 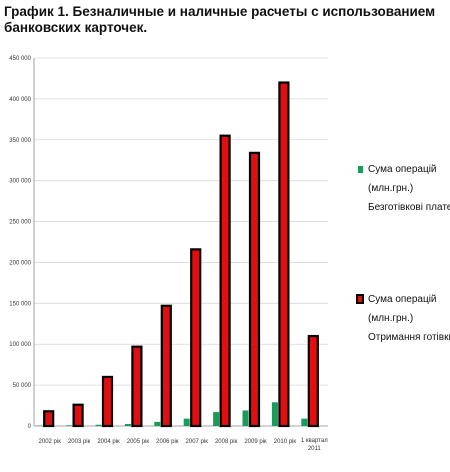 I want to click on y-tick-label: 450 000, so click(x=20, y=59).